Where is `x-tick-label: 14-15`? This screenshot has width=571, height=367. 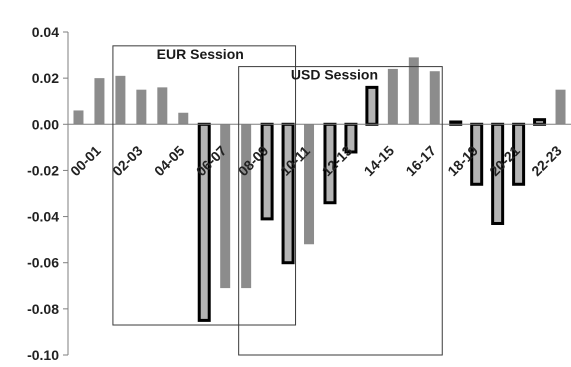 x-tick-label: 14-15 is located at coordinates (379, 160).